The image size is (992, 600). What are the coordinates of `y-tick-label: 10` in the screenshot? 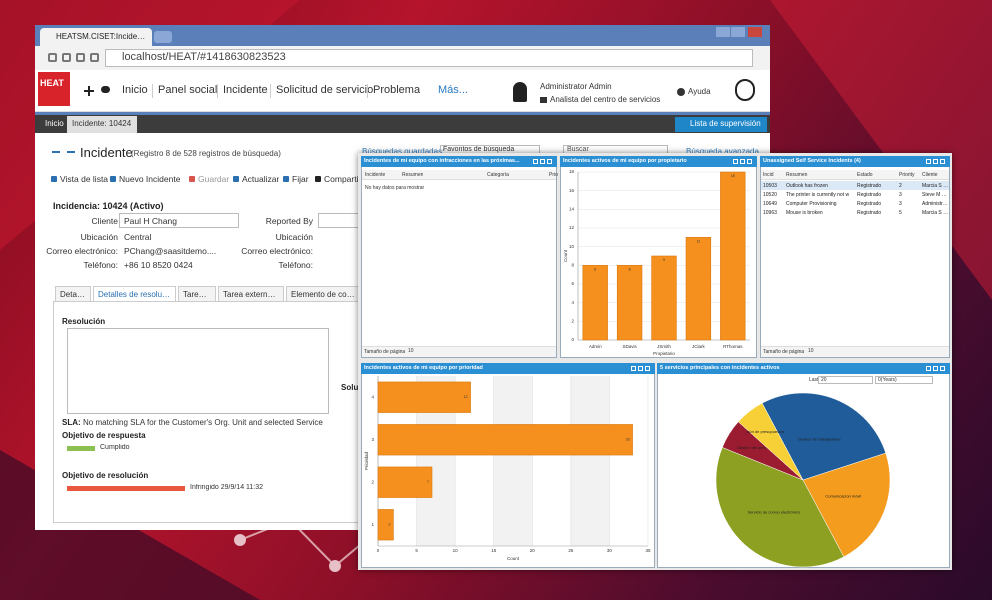 It's located at (572, 246).